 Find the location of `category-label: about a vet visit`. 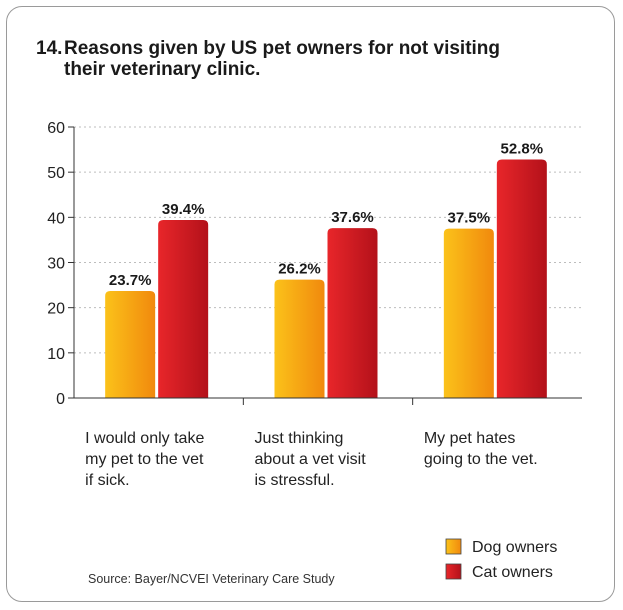

category-label: about a vet visit is located at coordinates (311, 459).